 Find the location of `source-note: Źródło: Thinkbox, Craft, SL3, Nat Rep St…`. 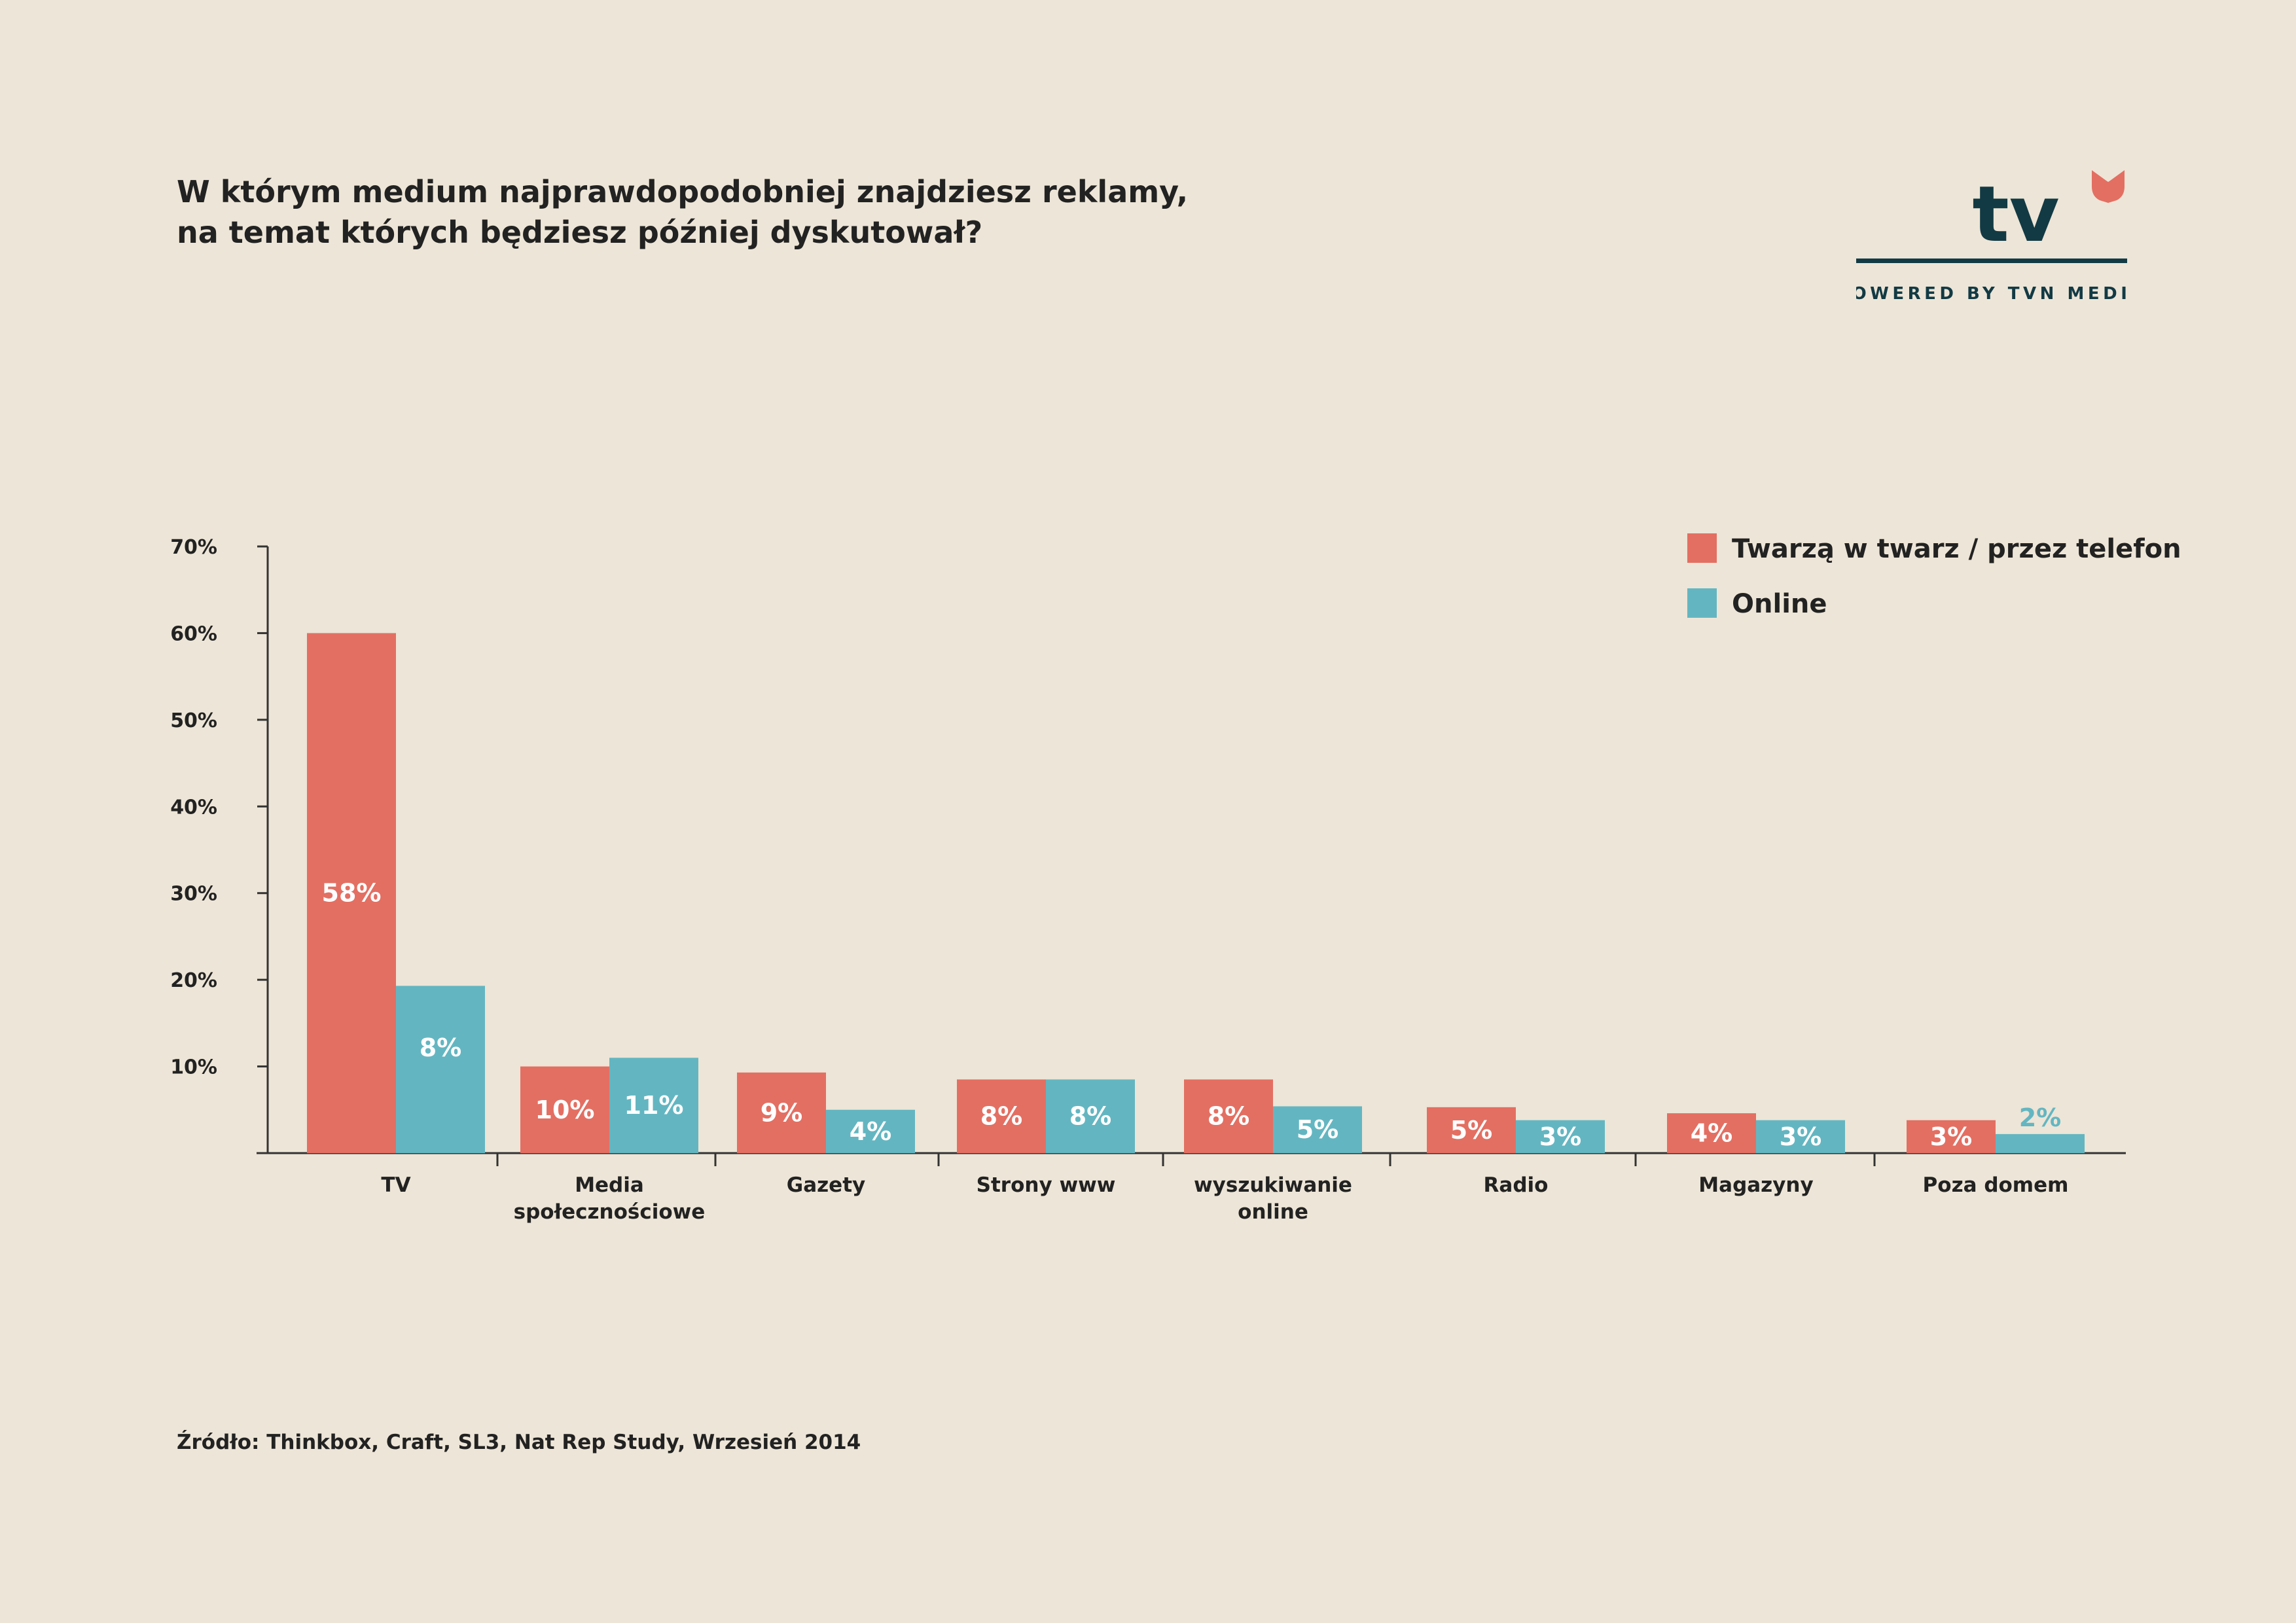

source-note: Źródło: Thinkbox, Craft, SL3, Nat Rep St… is located at coordinates (519, 1442).